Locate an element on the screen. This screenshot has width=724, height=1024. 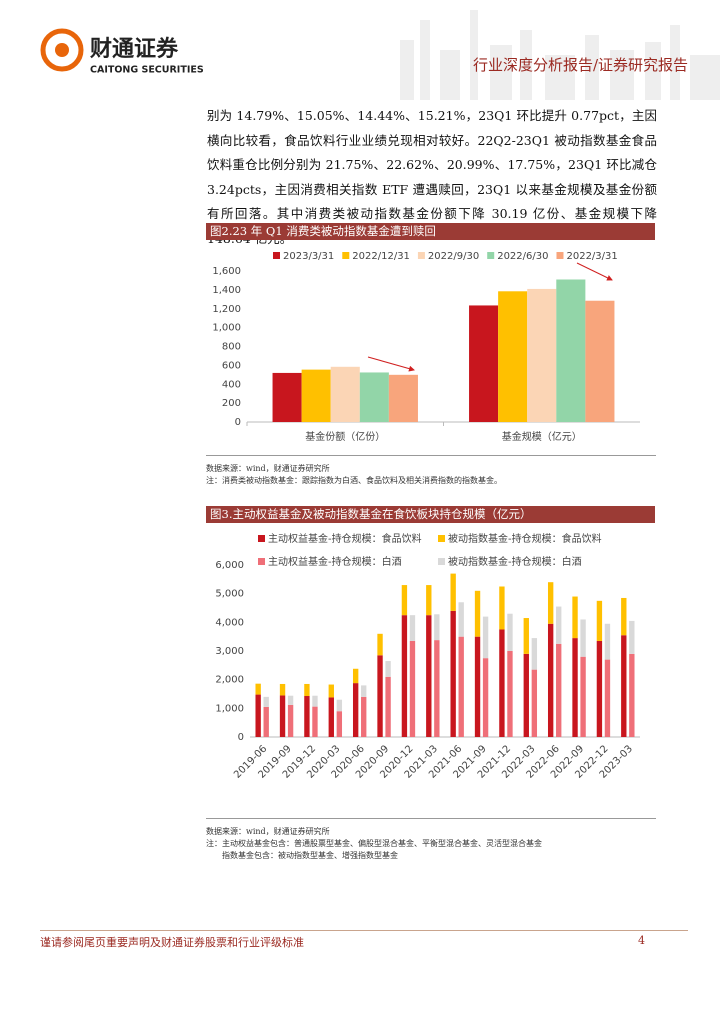
footer-rule is located at coordinates (364, 930).